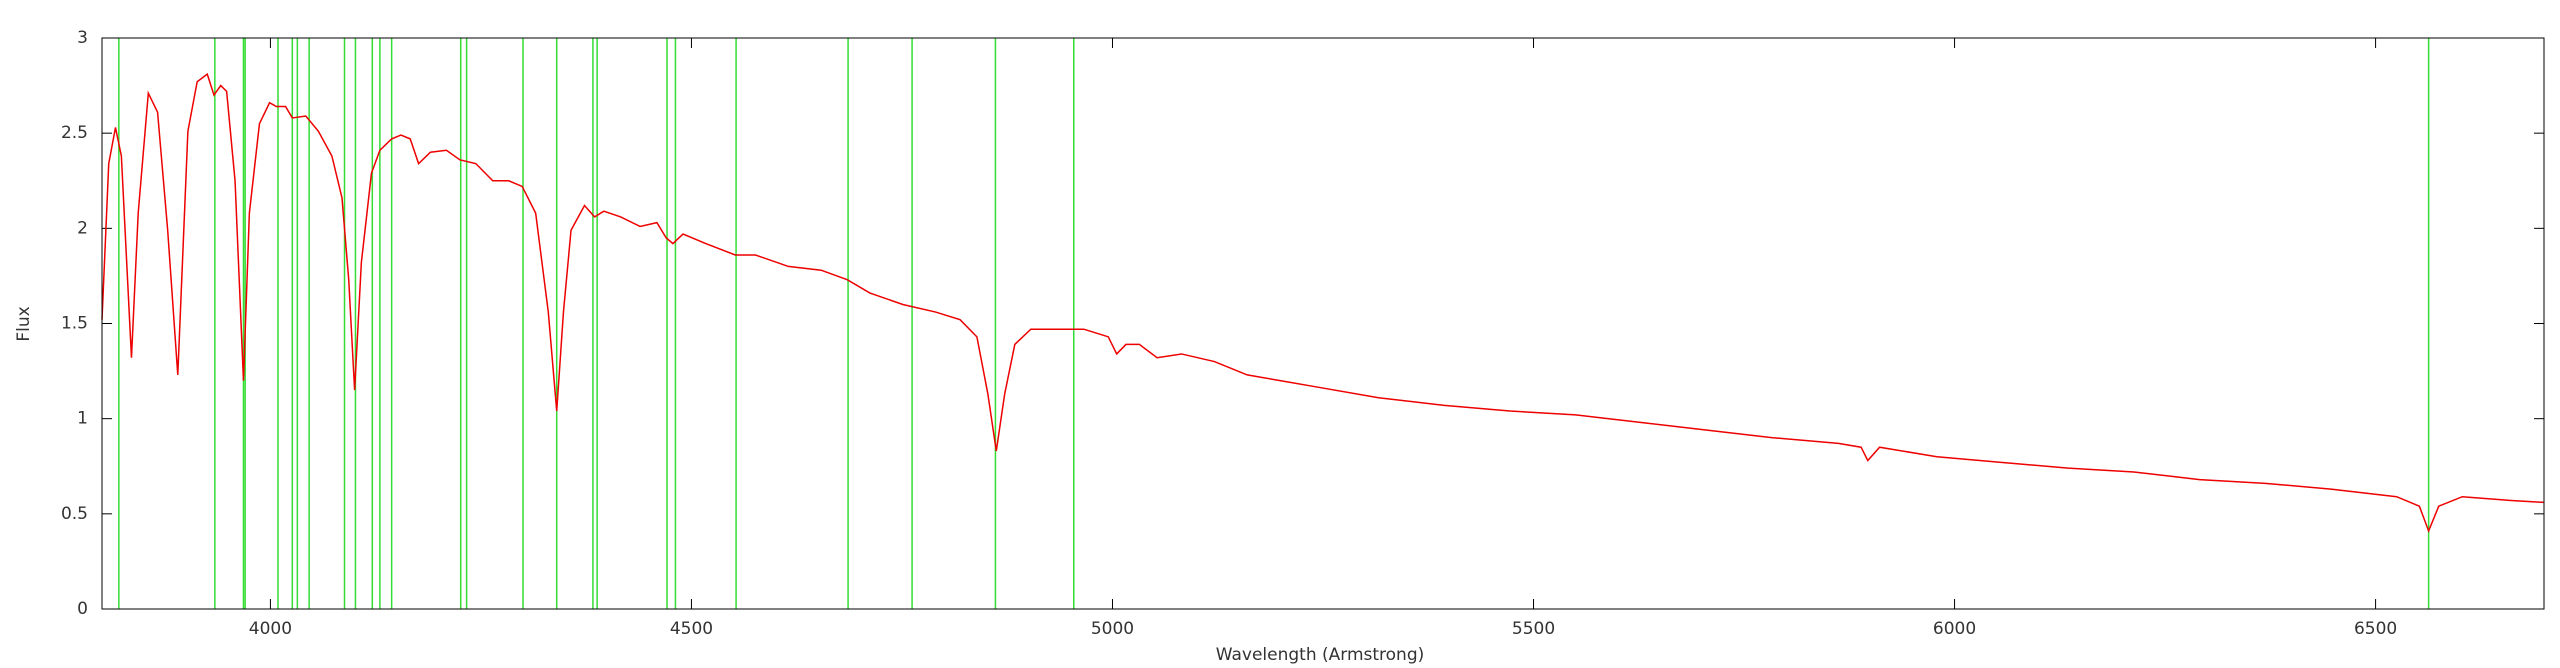 This screenshot has width=2560, height=668. I want to click on x-tick-label: 5000, so click(1112, 629).